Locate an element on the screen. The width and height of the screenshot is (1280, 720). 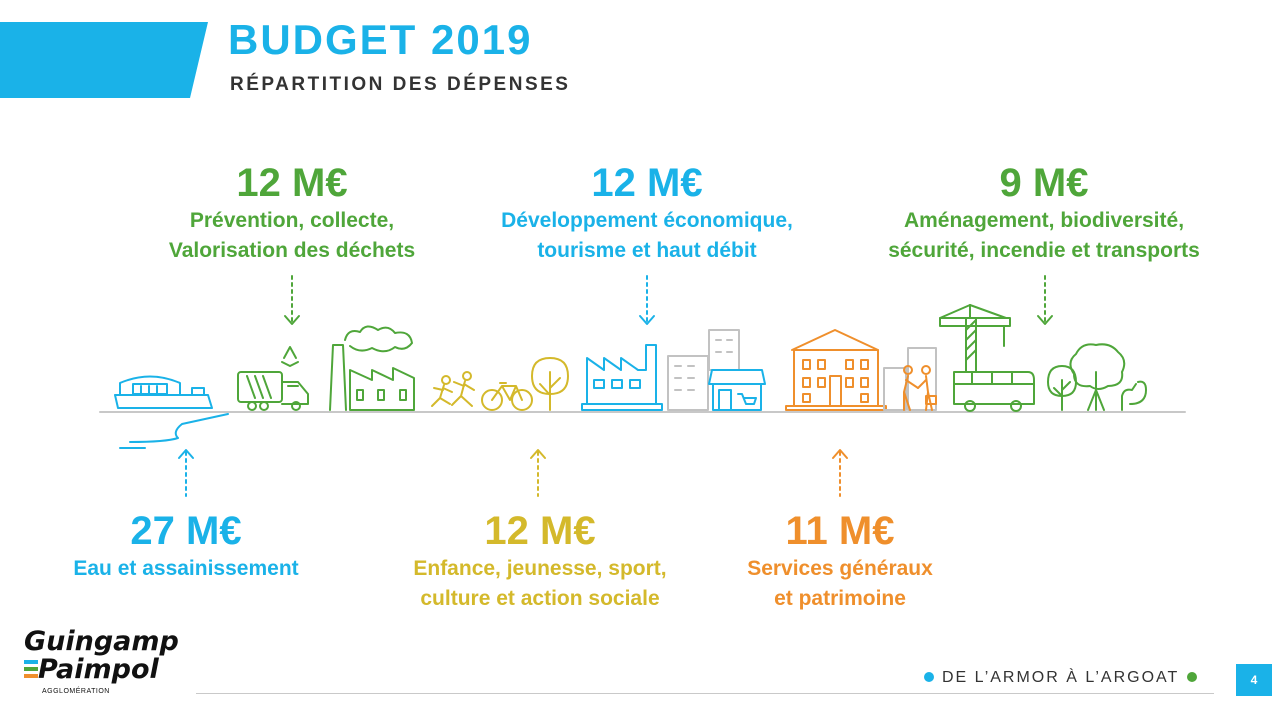
spending-water: 27 M€ Eau et assainissement is located at coordinates (186, 546).